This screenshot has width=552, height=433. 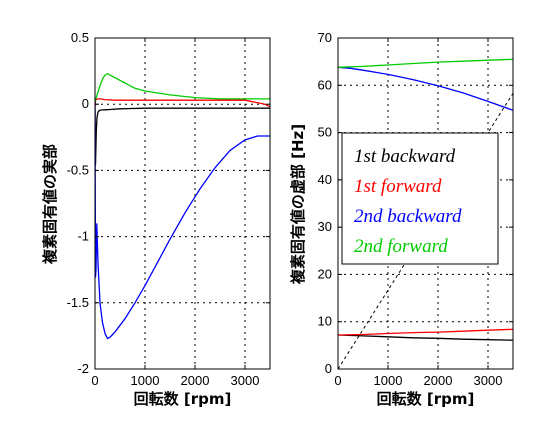 What do you see at coordinates (325, 321) in the screenshot?
I see `y-tick-label: 10` at bounding box center [325, 321].